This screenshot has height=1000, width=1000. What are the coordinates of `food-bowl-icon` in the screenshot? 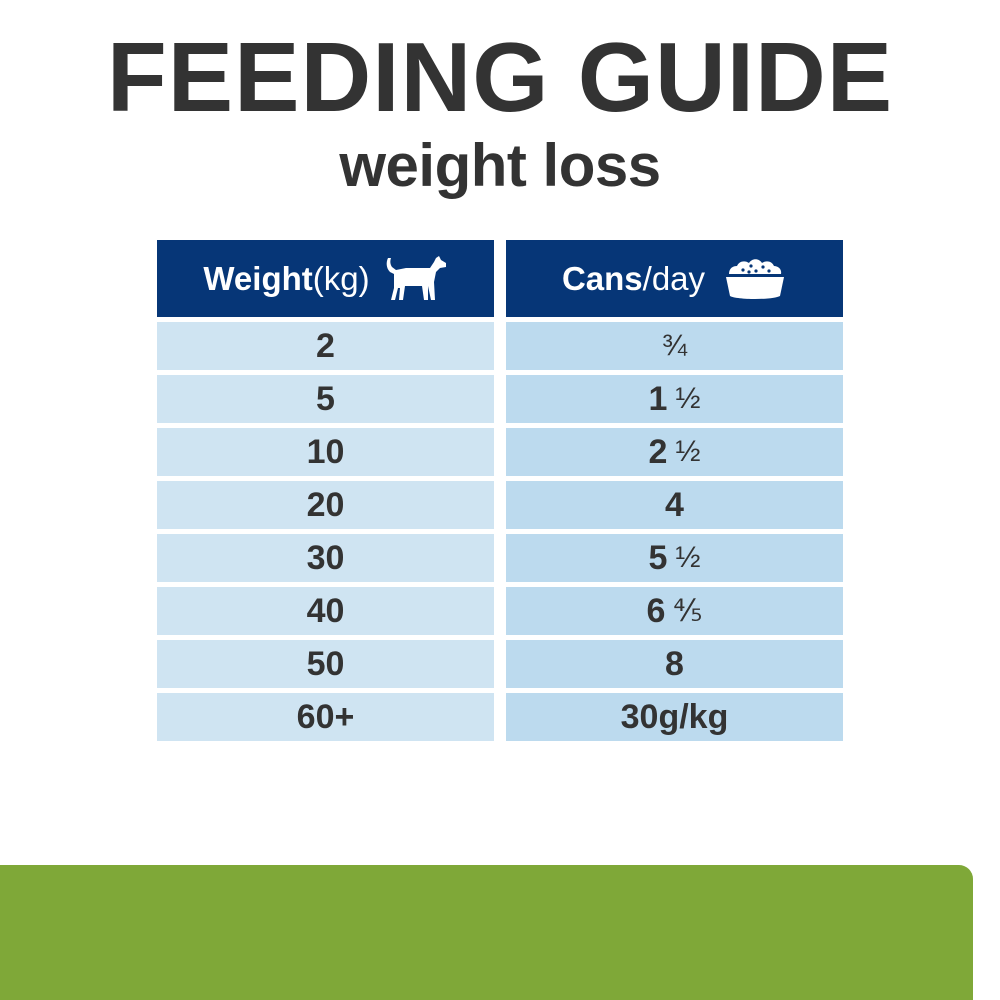 It's located at (746, 279).